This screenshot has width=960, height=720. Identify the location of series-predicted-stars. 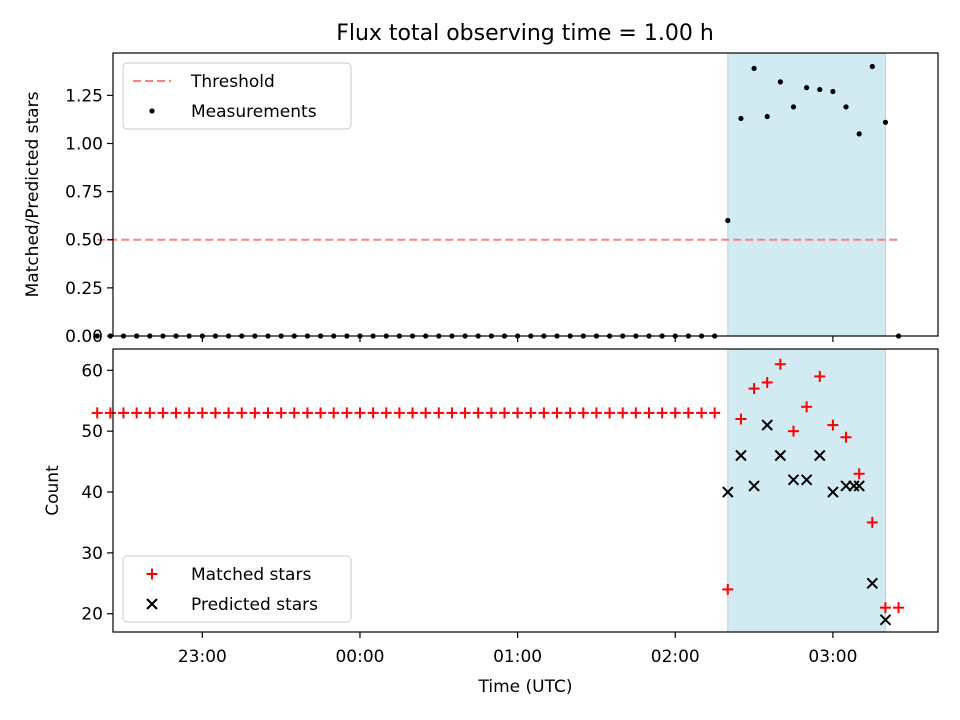
(807, 522).